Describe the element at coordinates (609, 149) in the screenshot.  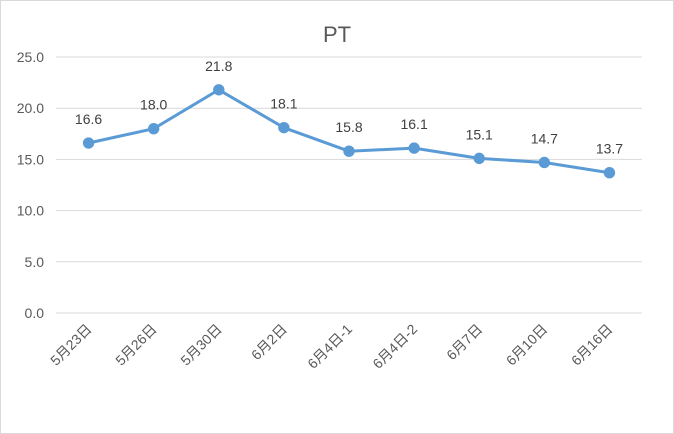
I see `data-label: 13.7` at that location.